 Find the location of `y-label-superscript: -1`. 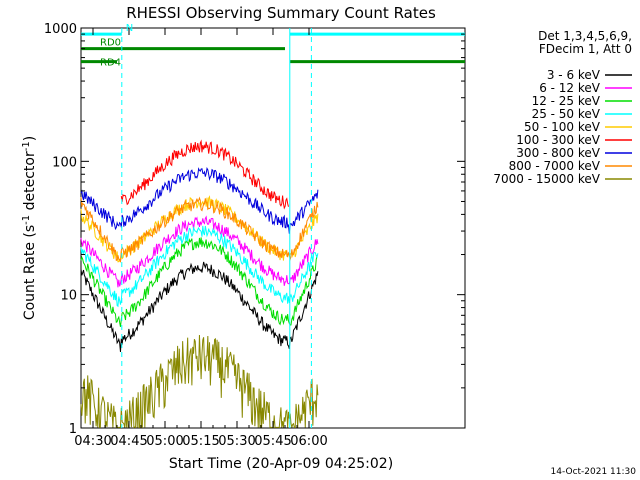

y-label-superscript: -1 is located at coordinates (26, 220).